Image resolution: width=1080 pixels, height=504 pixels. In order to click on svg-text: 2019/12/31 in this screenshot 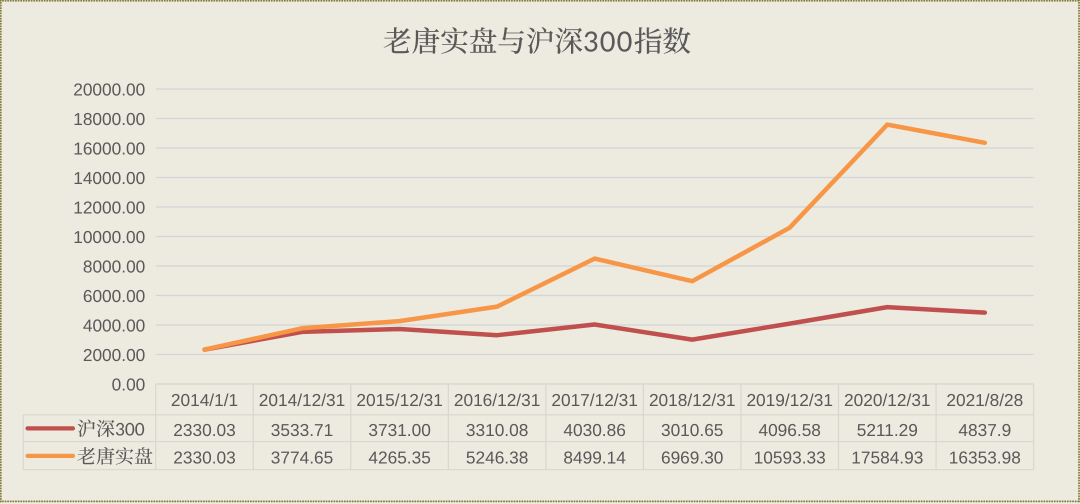, I will do `click(789, 400)`.